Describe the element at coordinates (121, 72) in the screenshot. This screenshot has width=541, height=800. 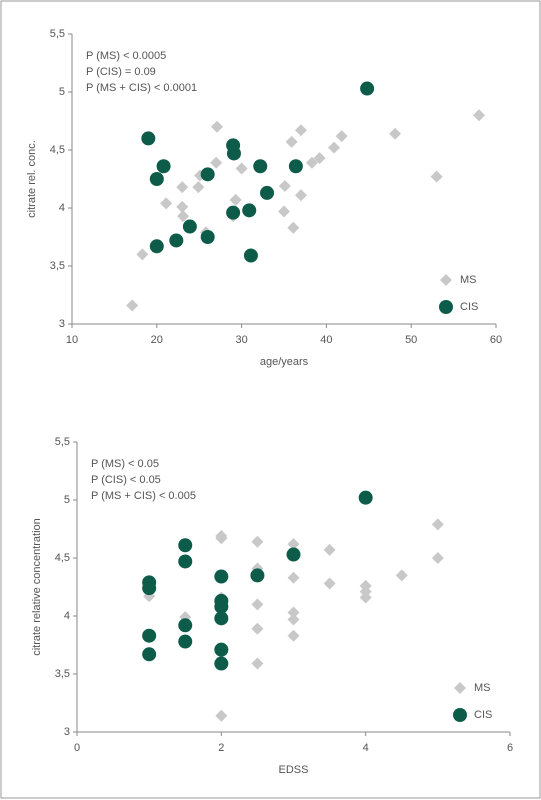
I see `annotation: P (CIS) = 0.09` at that location.